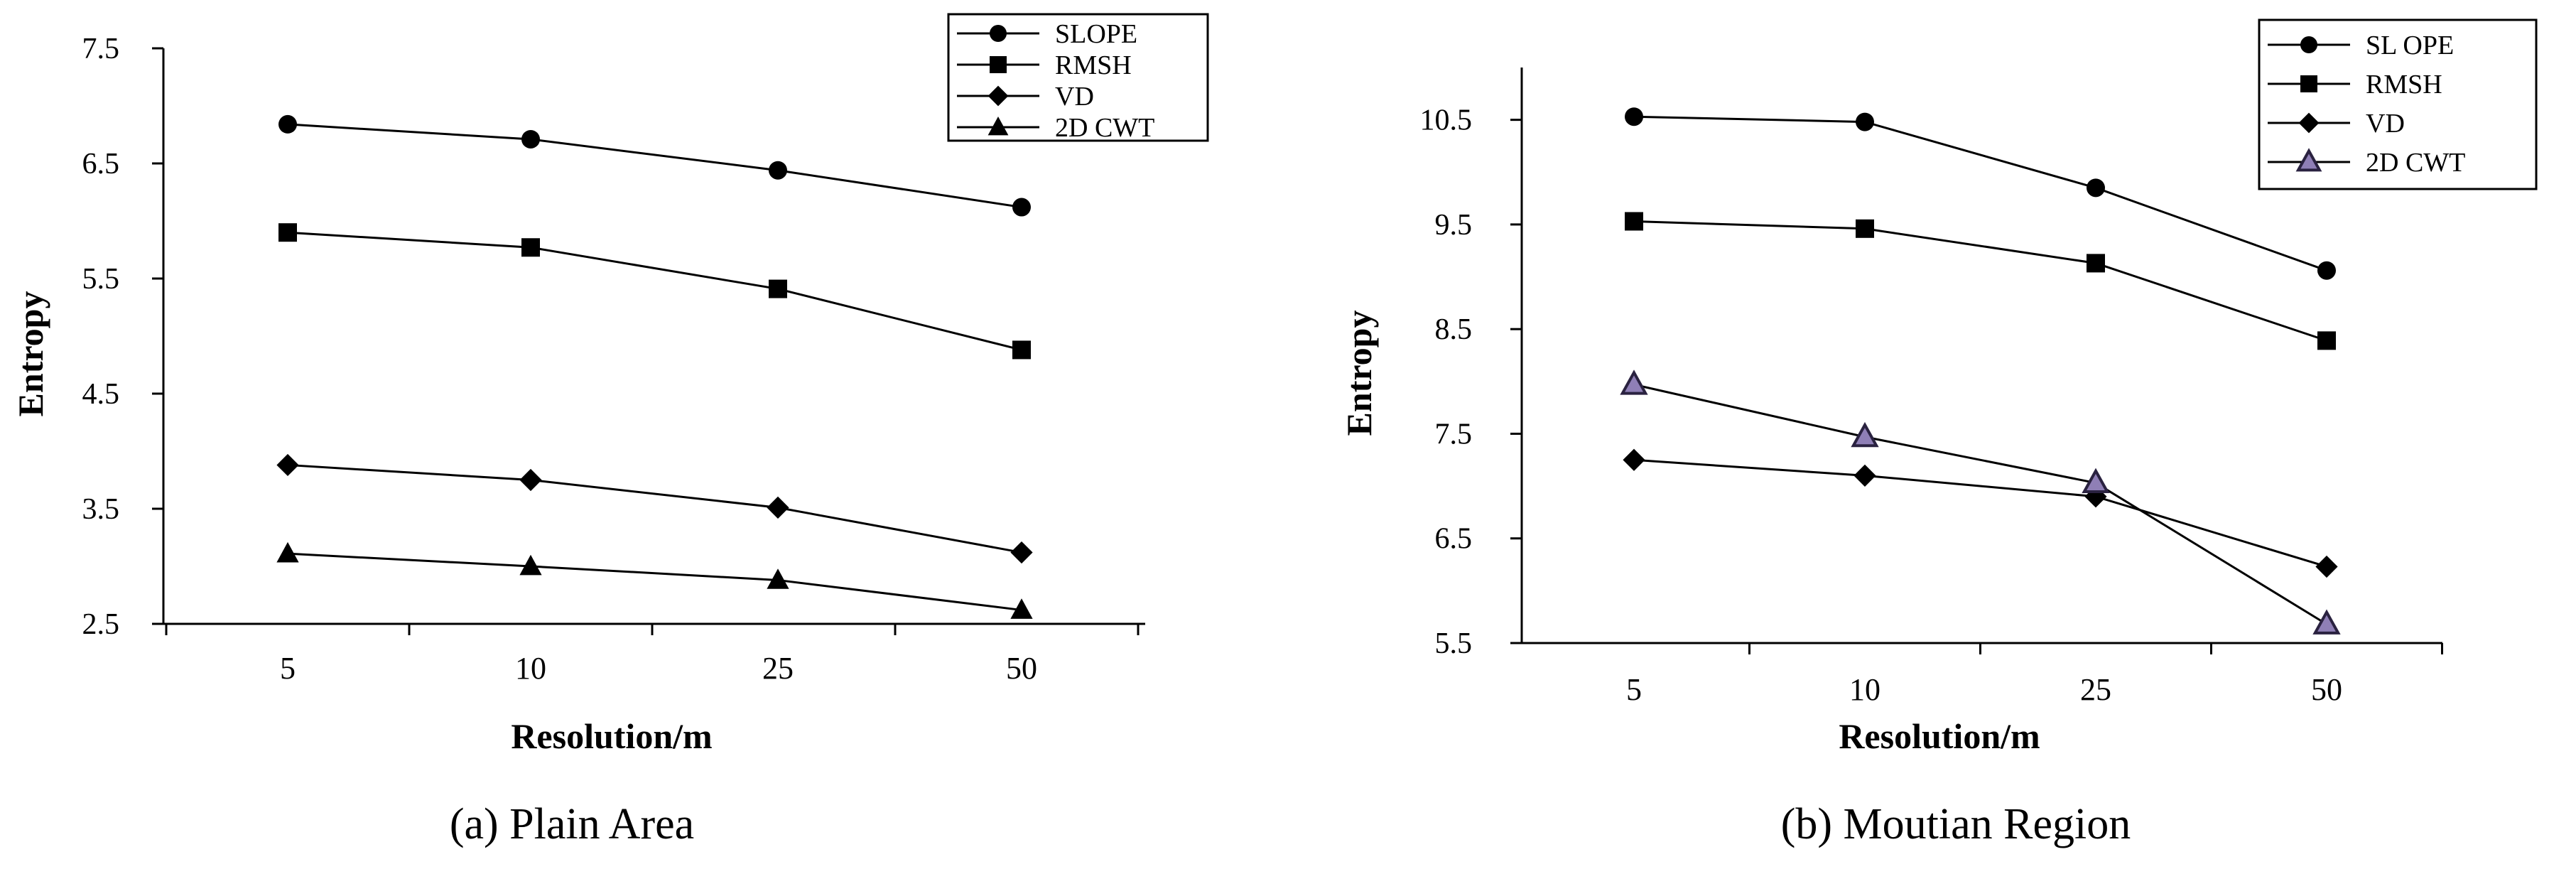 The height and width of the screenshot is (869, 2576). I want to click on legend: SL OPE RMSH VD 2D CWT, so click(2398, 104).